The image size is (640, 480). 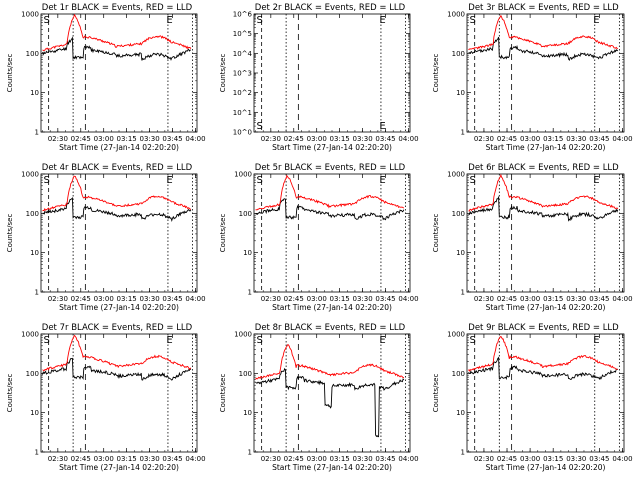 I want to click on y-tick-label: 10^4, so click(x=243, y=54).